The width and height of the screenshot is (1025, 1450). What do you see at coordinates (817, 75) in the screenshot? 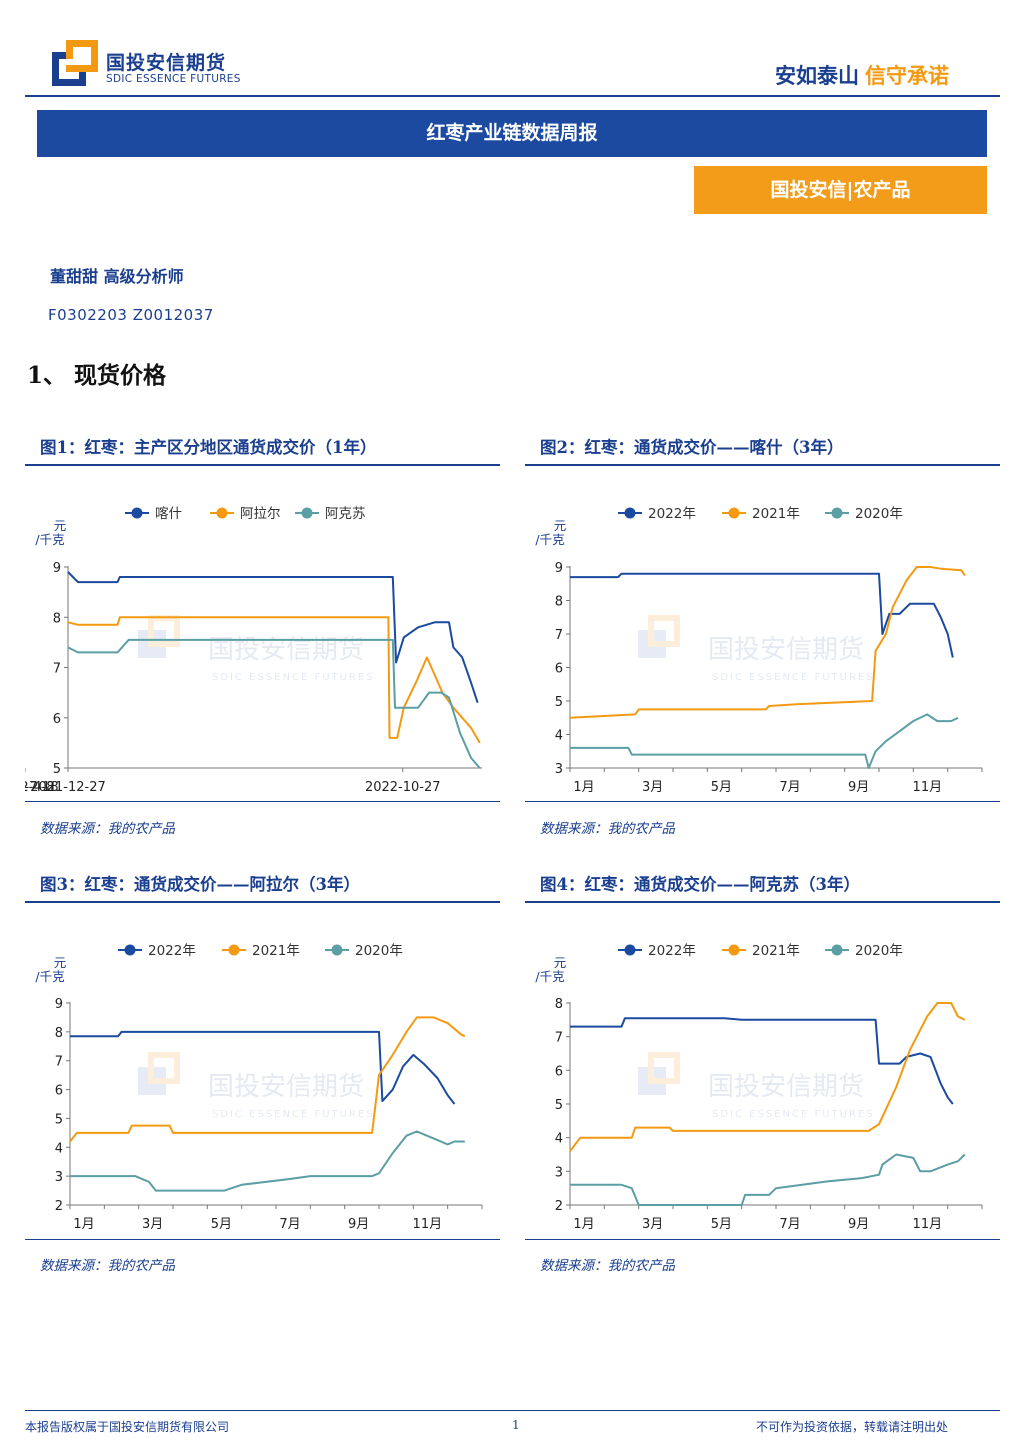
I see `slogan-part-a: 安如泰山` at bounding box center [817, 75].